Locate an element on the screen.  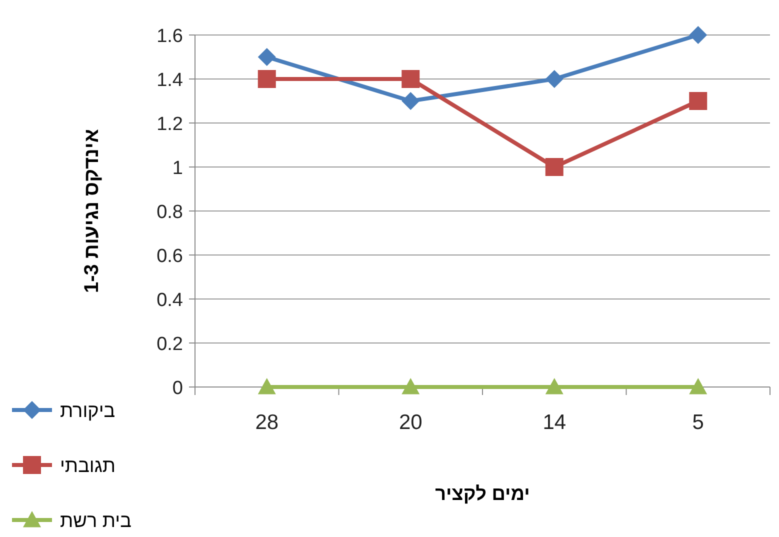
legend-label: בית רשת is located at coordinates (96, 521).